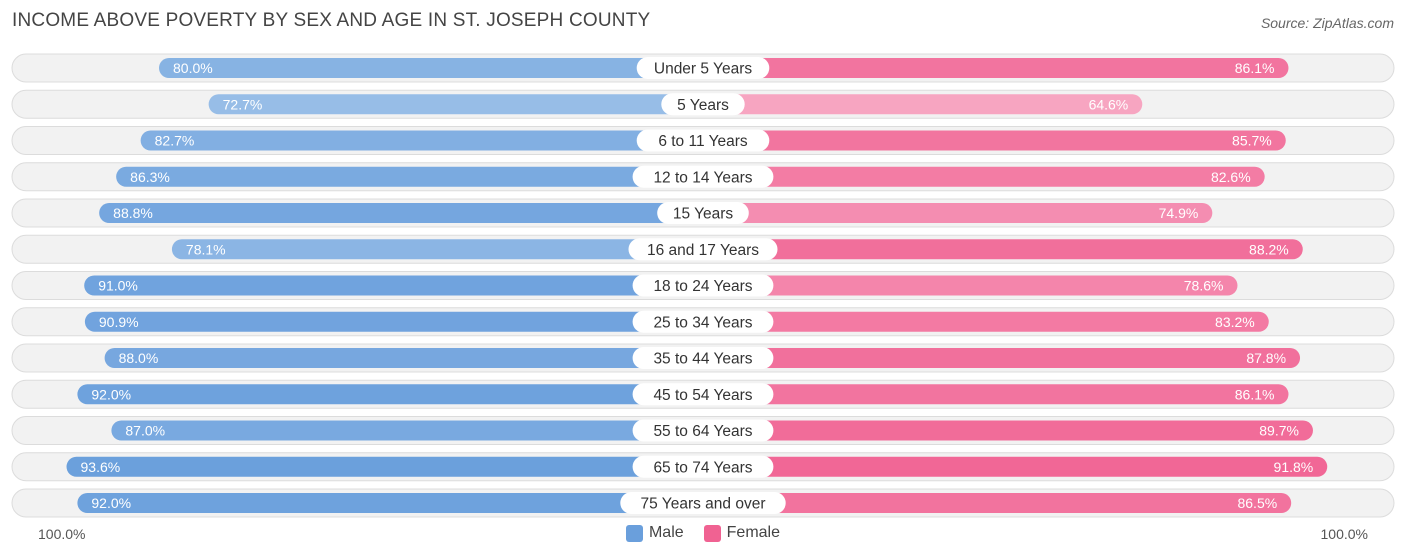 The image size is (1406, 559). I want to click on category-label: 35 to 44 Years, so click(702, 359).